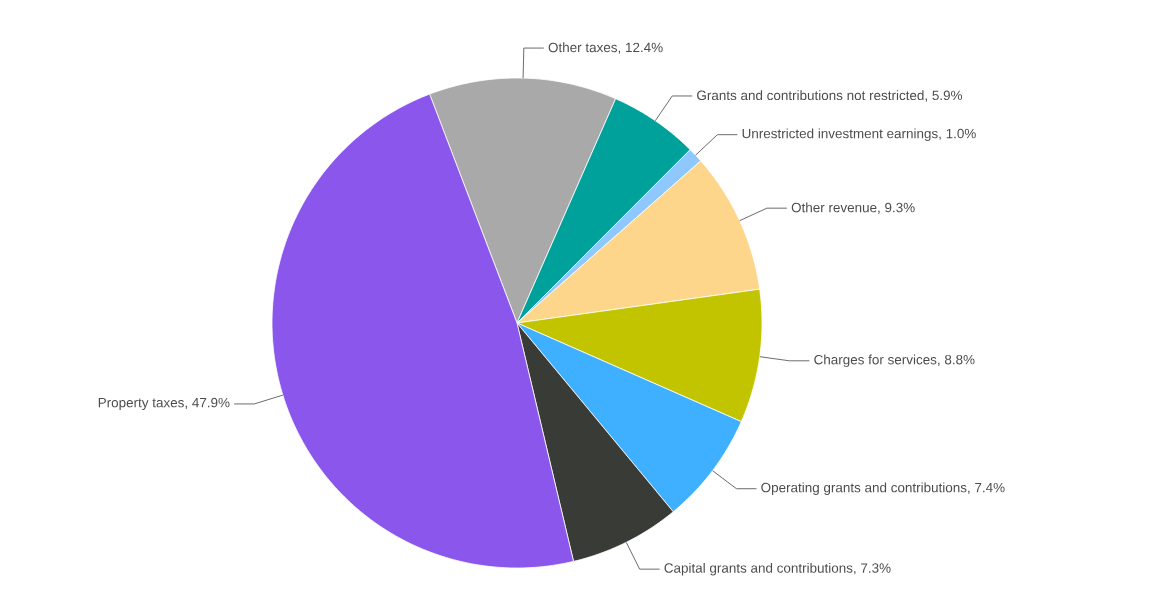  What do you see at coordinates (859, 134) in the screenshot?
I see `slice-label: Unrestricted investment earnings, 1.0%` at bounding box center [859, 134].